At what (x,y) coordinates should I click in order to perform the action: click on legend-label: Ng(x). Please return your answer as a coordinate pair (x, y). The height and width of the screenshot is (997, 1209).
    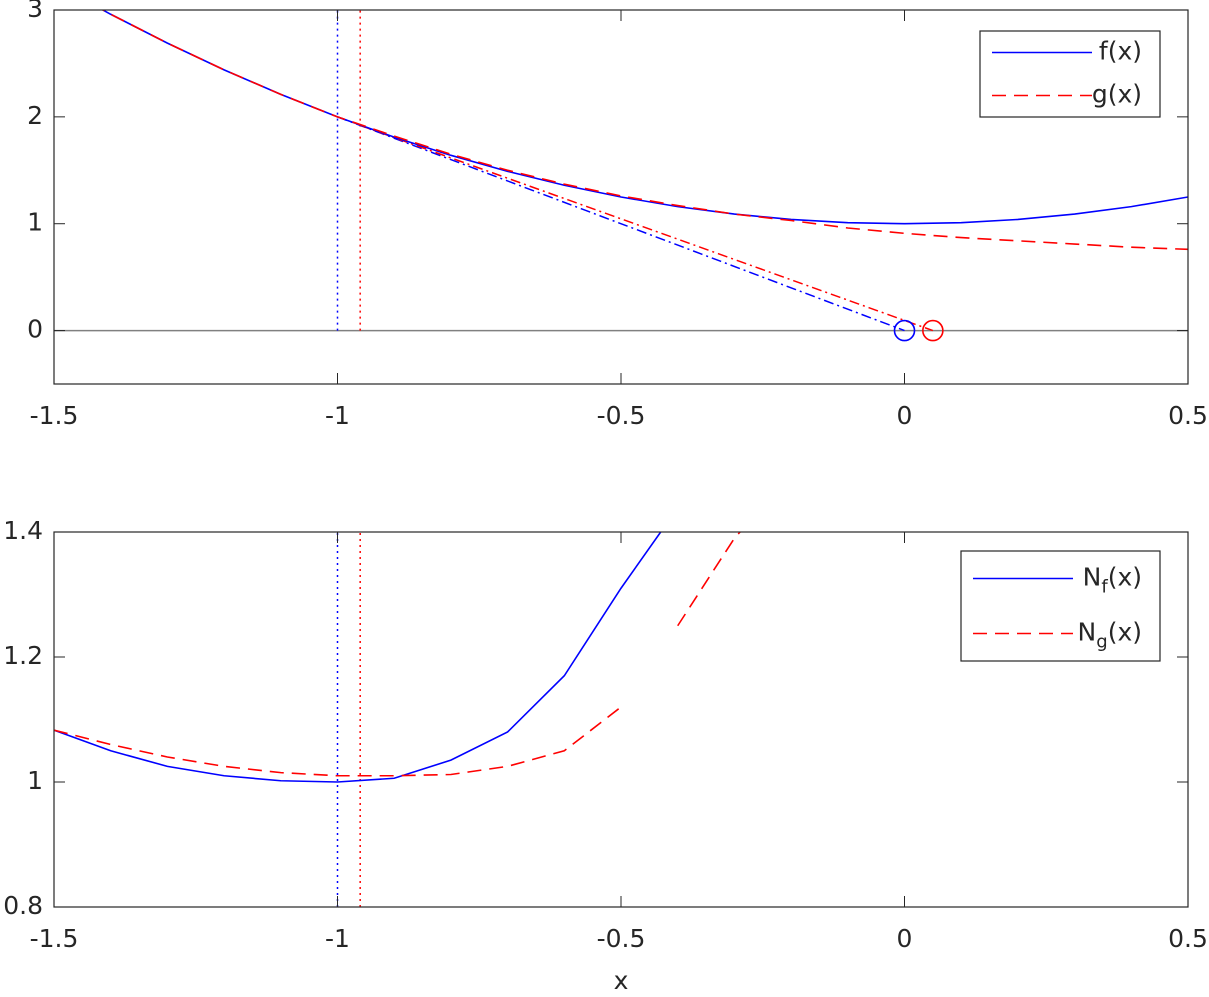
    Looking at the image, I should click on (1110, 635).